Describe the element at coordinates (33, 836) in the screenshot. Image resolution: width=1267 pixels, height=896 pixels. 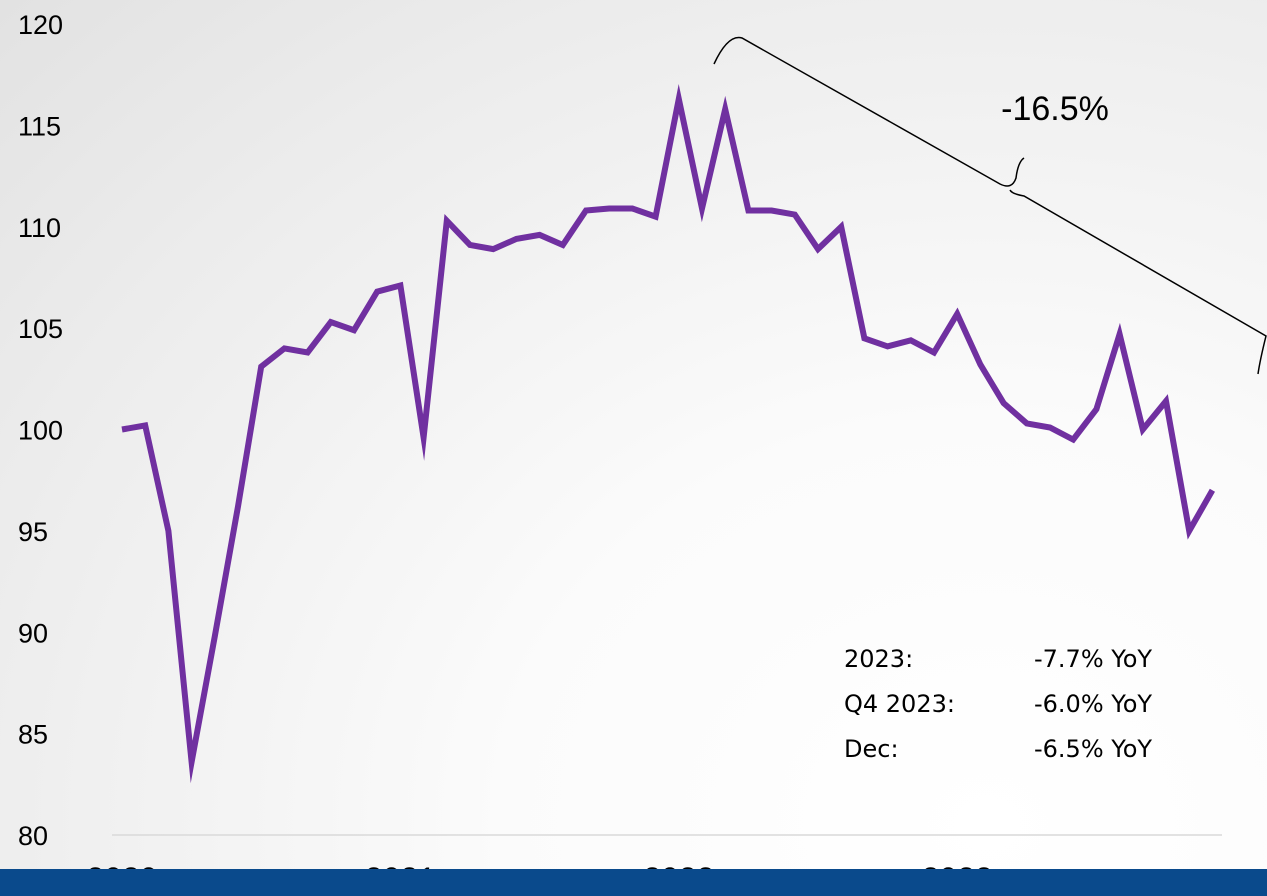
I see `y-tick-label: 80` at that location.